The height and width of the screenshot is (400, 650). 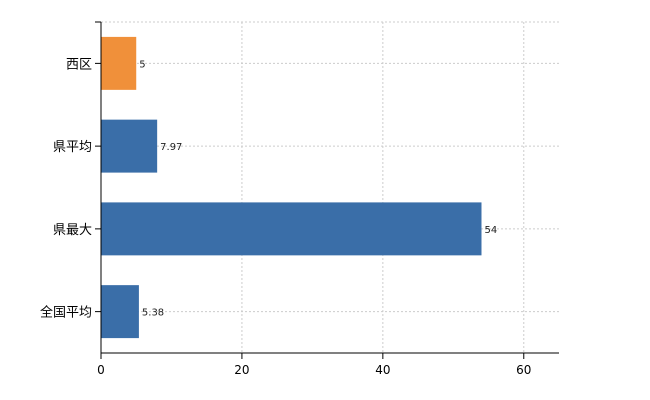 I want to click on x-tick-label: 20, so click(x=241, y=370).